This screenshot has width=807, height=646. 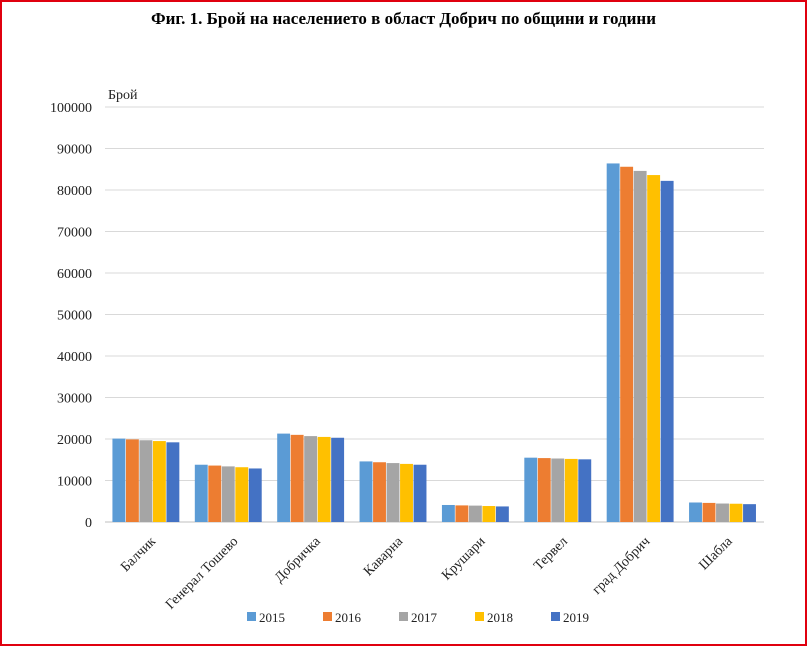 What do you see at coordinates (71, 108) in the screenshot?
I see `y-tick-label: 100000` at bounding box center [71, 108].